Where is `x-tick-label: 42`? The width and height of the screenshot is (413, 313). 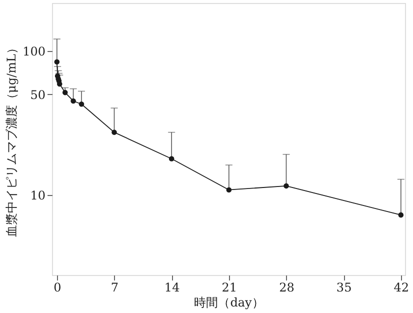 x-tick-label: 42 is located at coordinates (402, 287).